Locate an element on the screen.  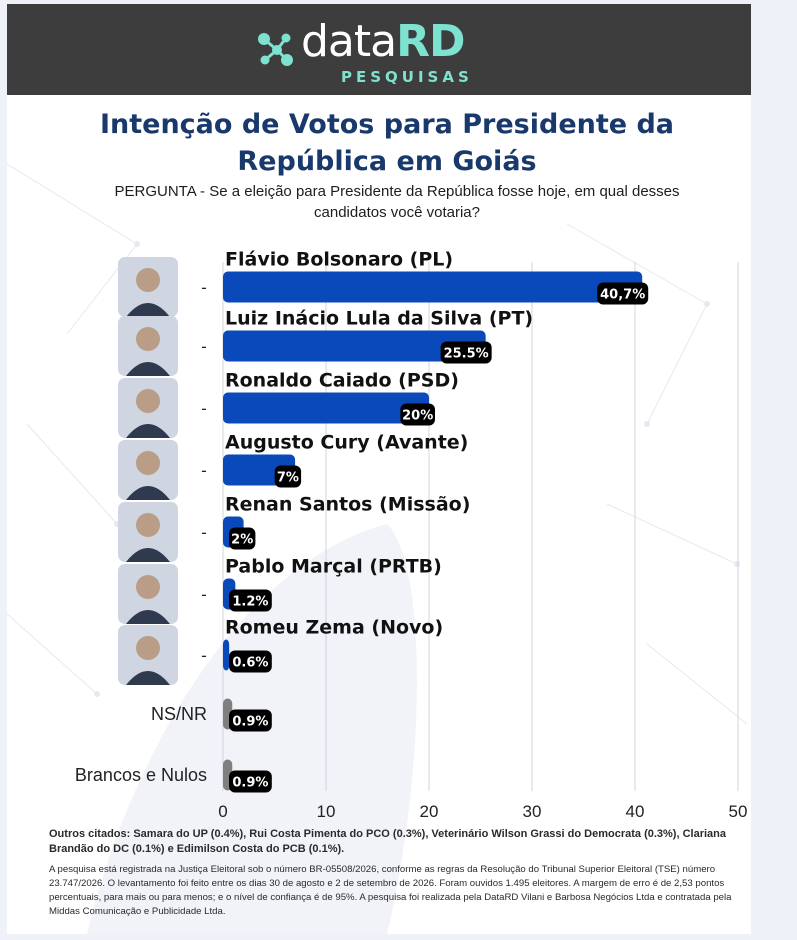
data-label-4: 2% is located at coordinates (242, 540).